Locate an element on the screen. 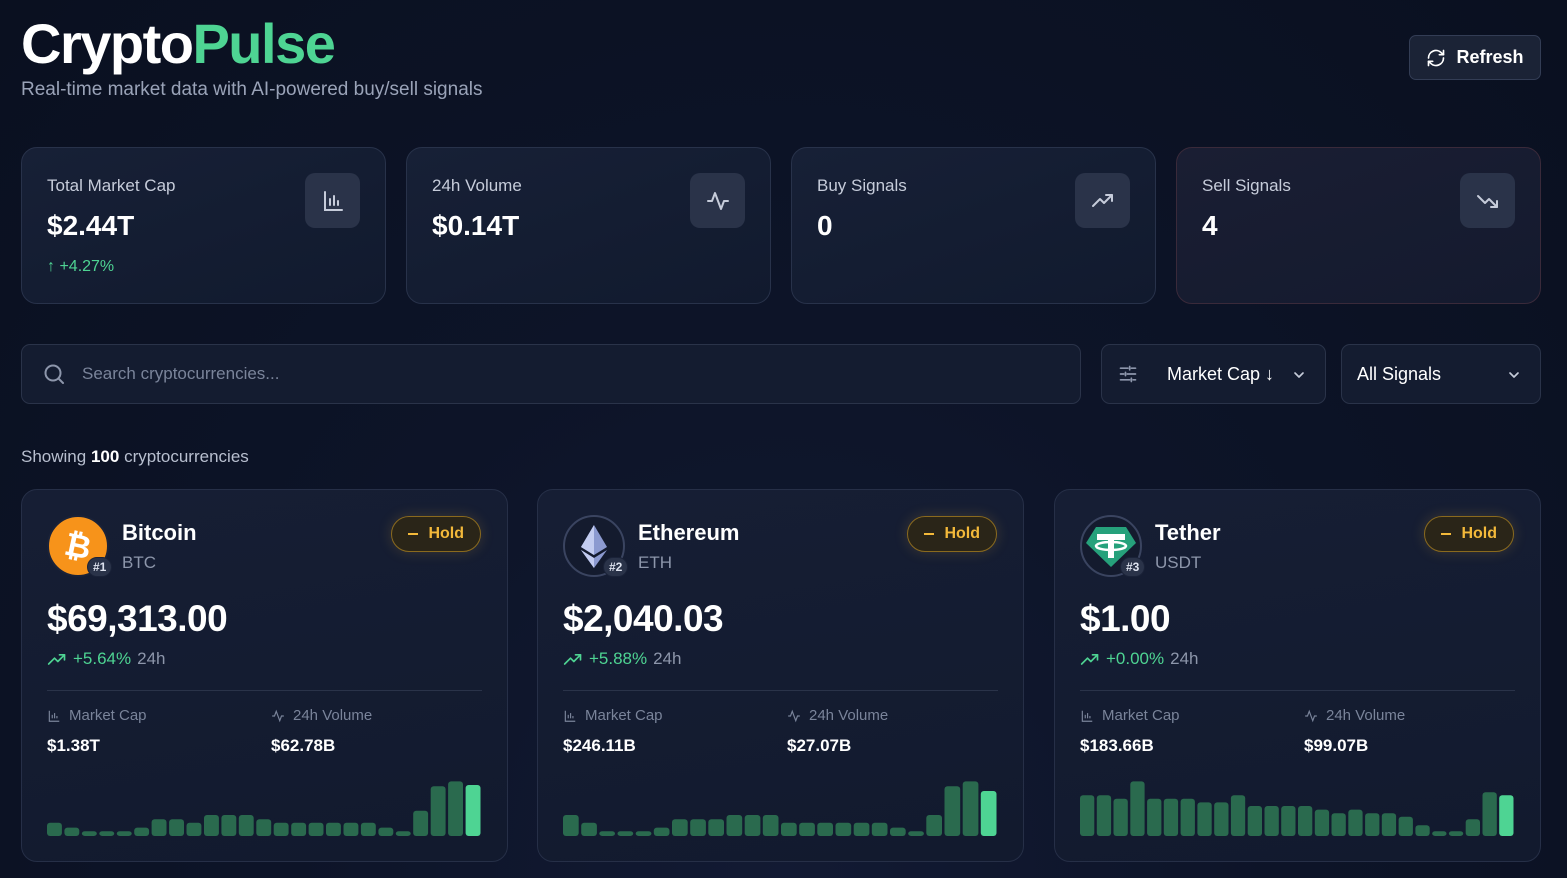 This screenshot has height=878, width=1567. refresh-label: Refresh is located at coordinates (1490, 57).